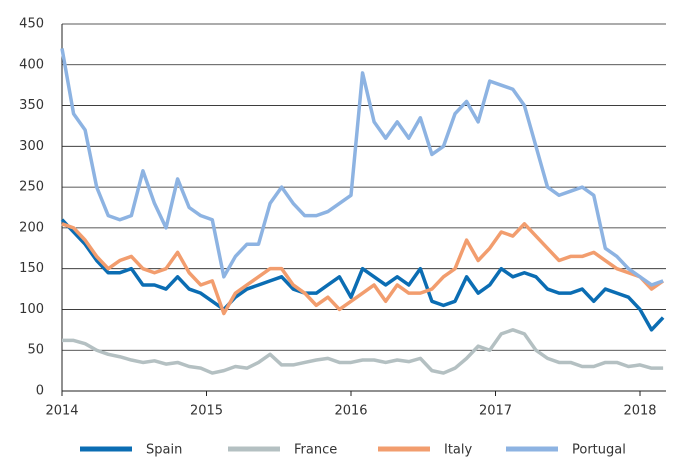  Describe the element at coordinates (495, 411) in the screenshot. I see `x-tick-label: 2017` at that location.